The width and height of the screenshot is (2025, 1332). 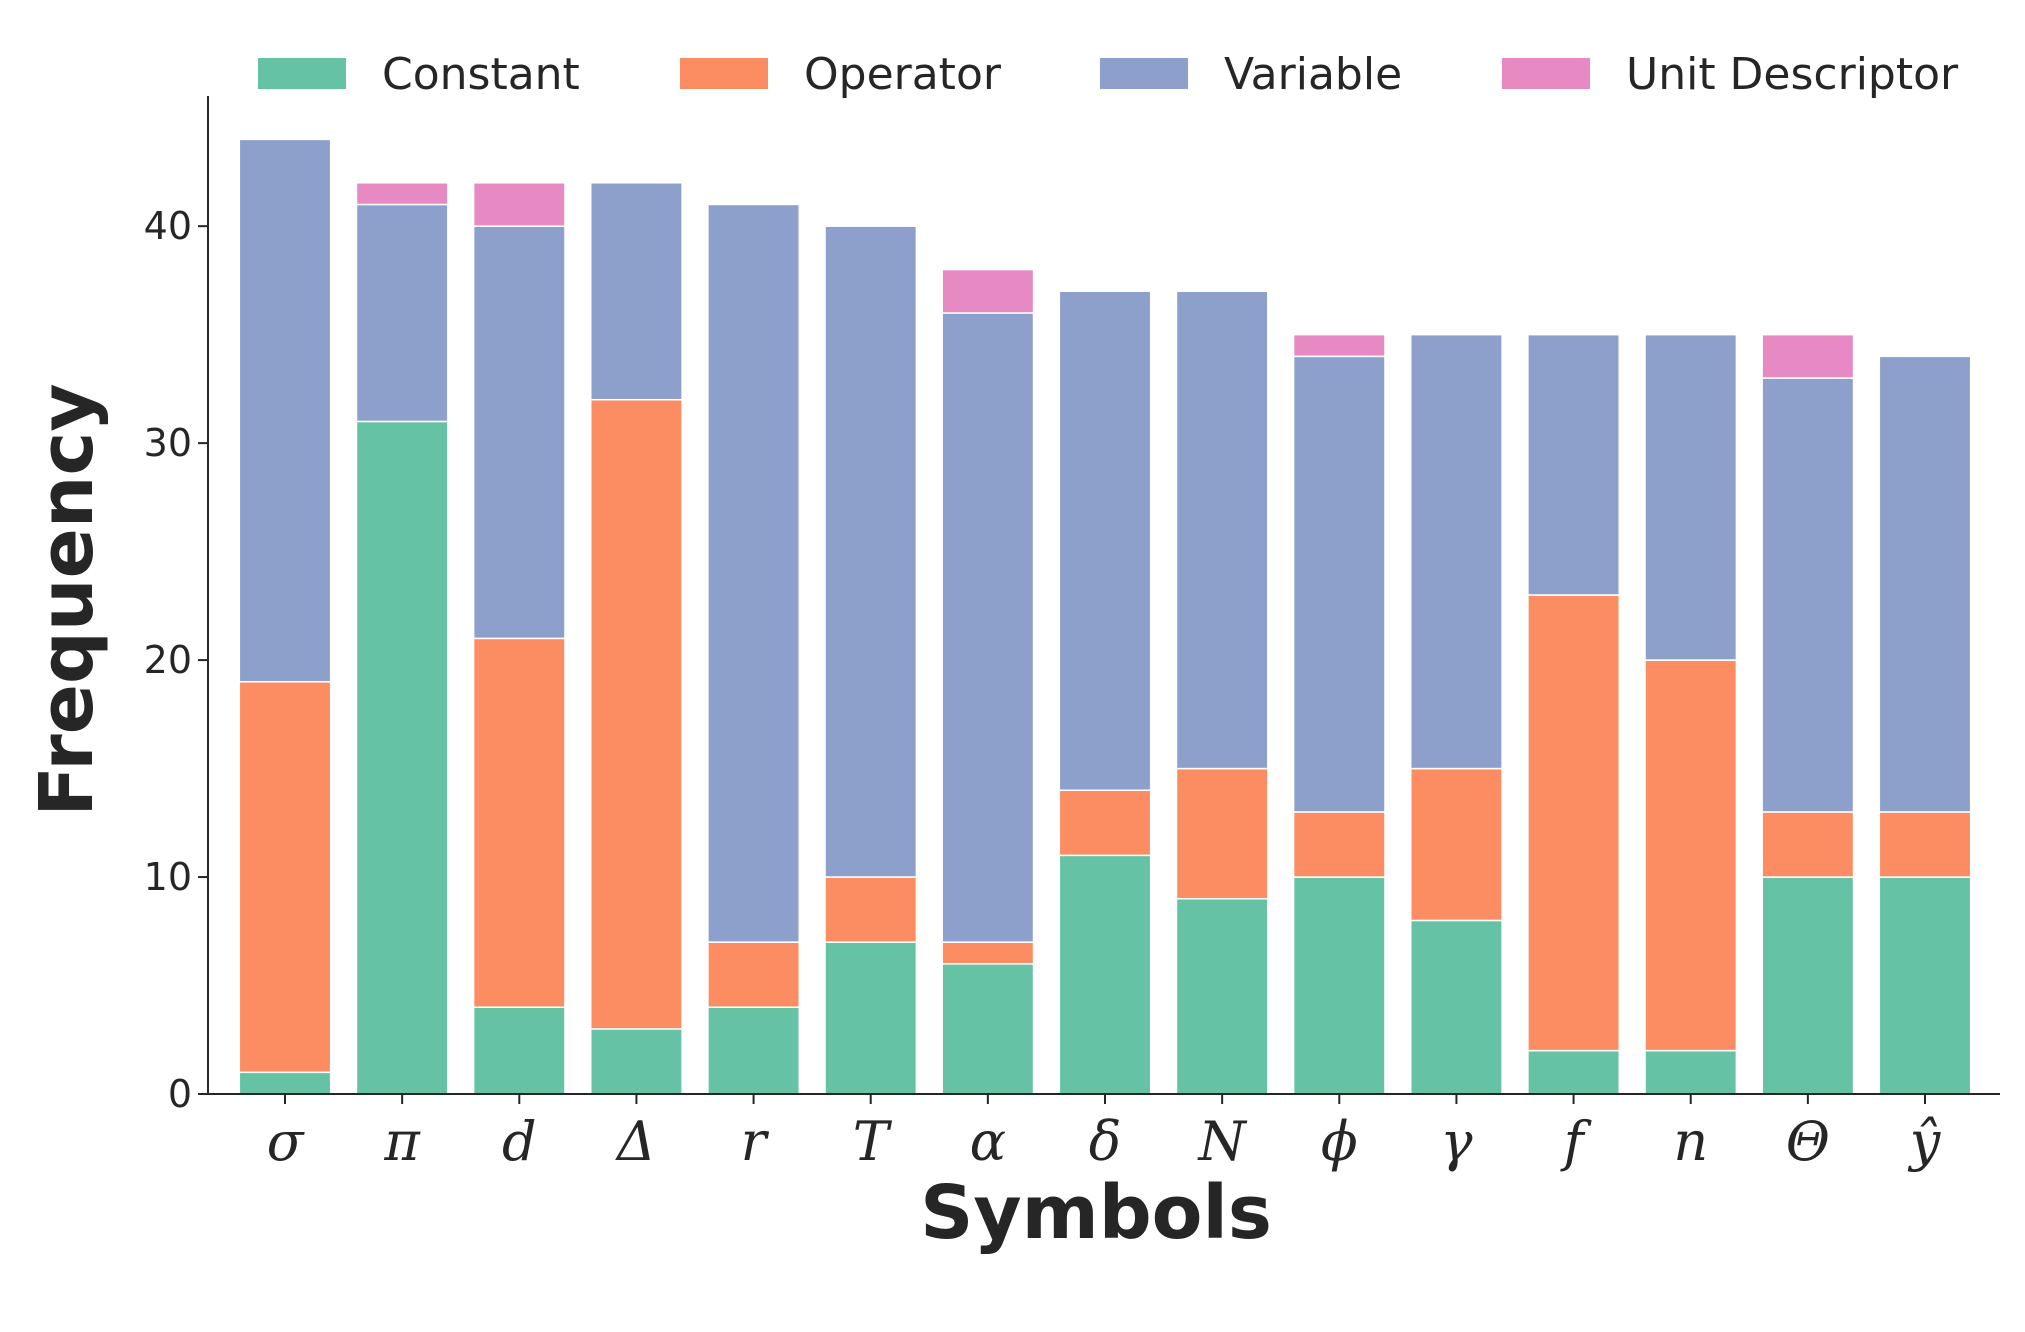 What do you see at coordinates (168, 226) in the screenshot?
I see `y-tick-label: 40` at bounding box center [168, 226].